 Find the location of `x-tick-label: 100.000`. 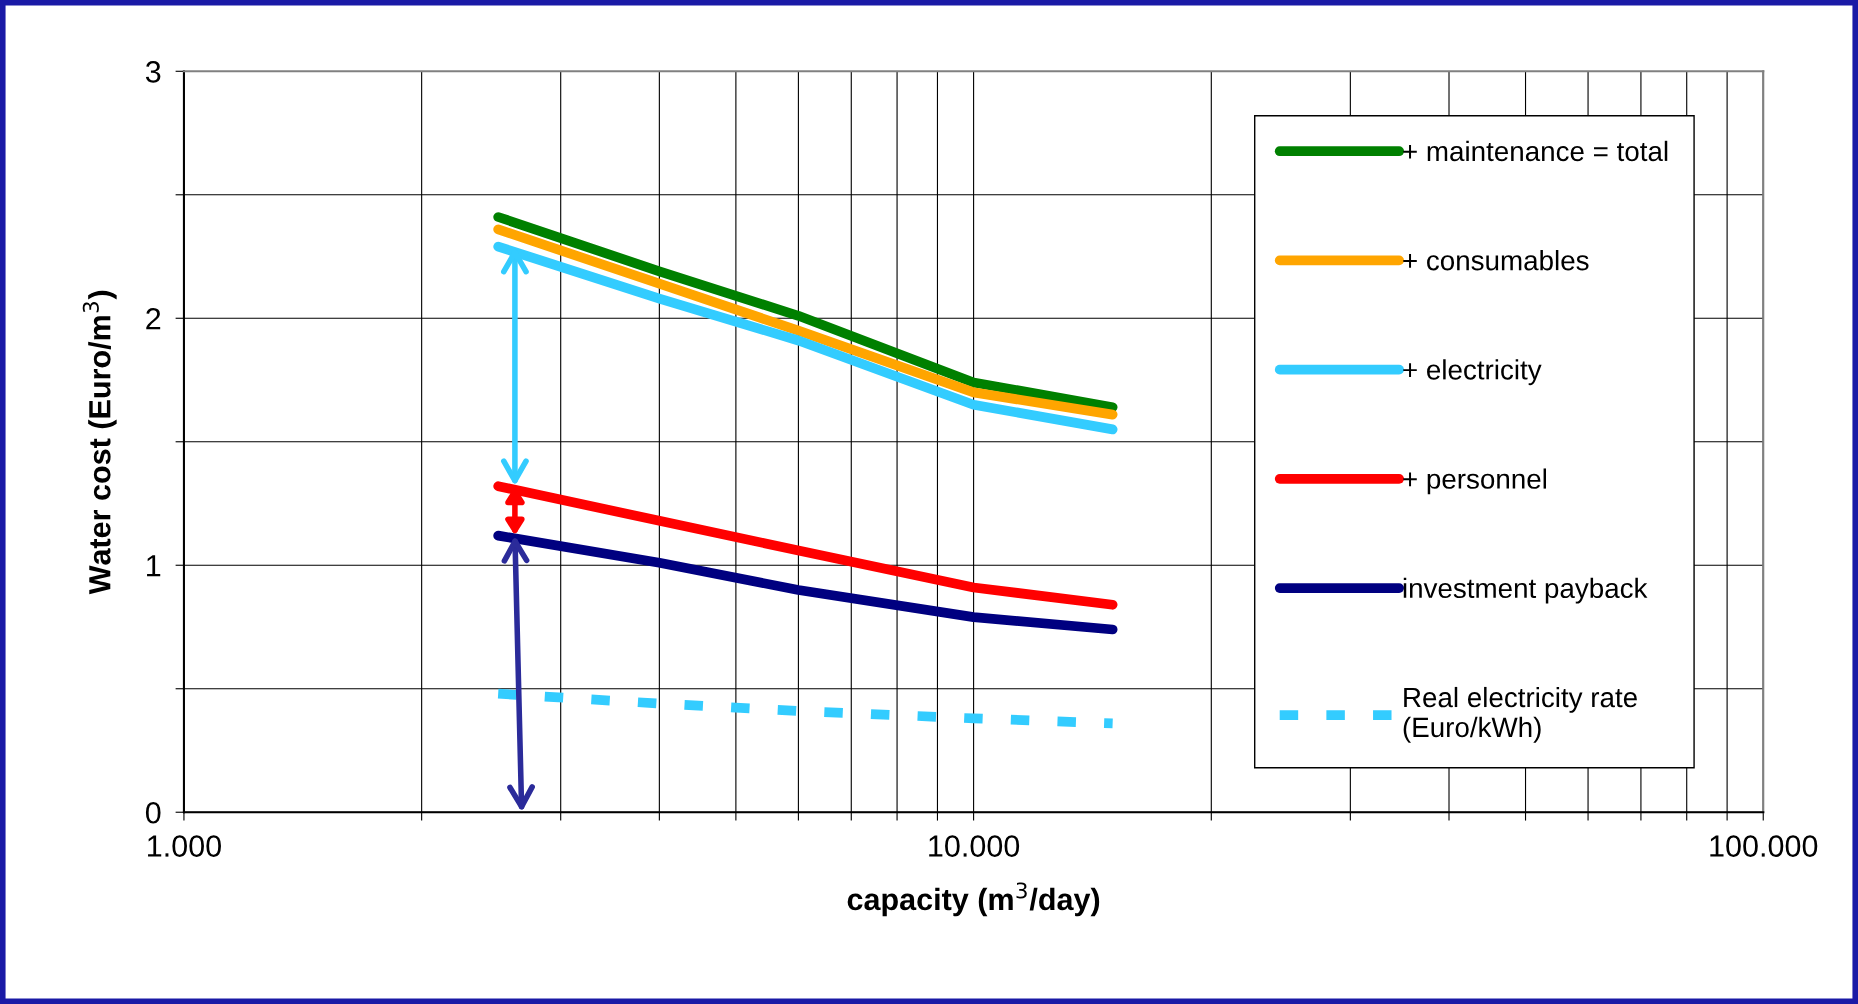

x-tick-label: 100.000 is located at coordinates (1764, 846).